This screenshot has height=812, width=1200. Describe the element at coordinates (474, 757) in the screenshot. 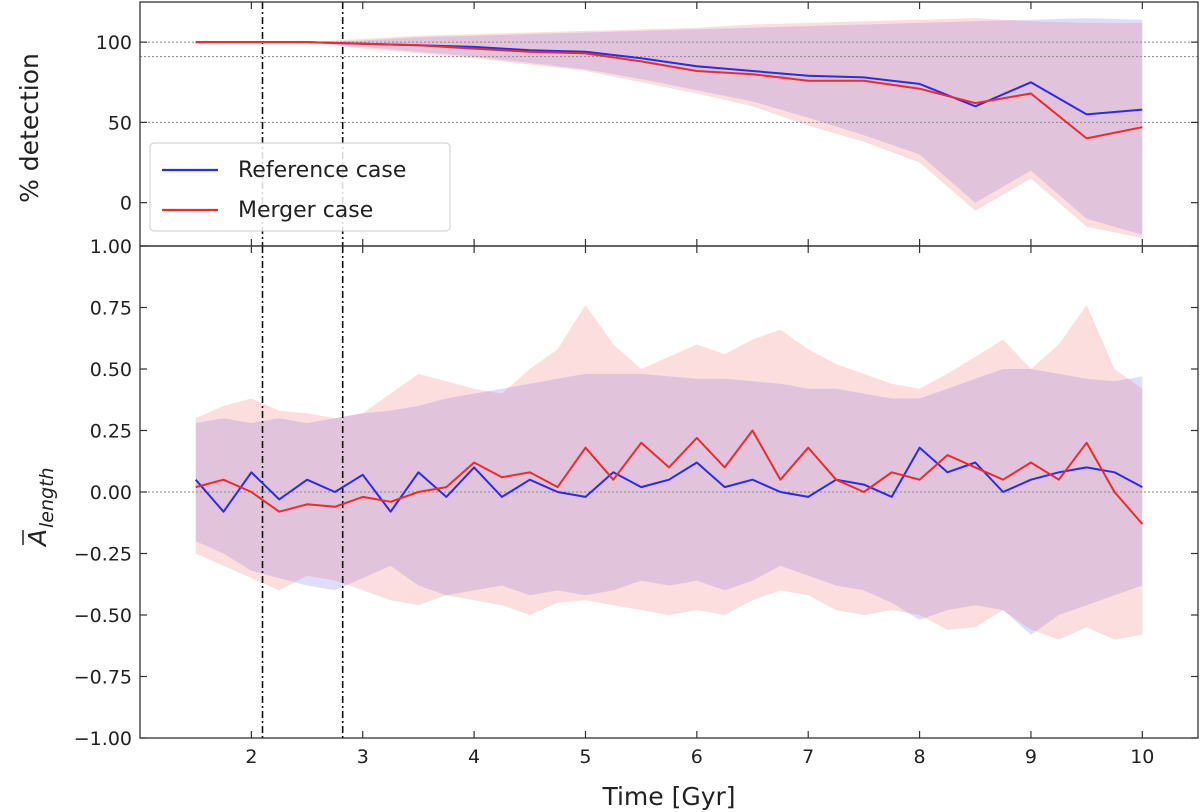

I see `bottom-panel-xtick-label: 4` at that location.